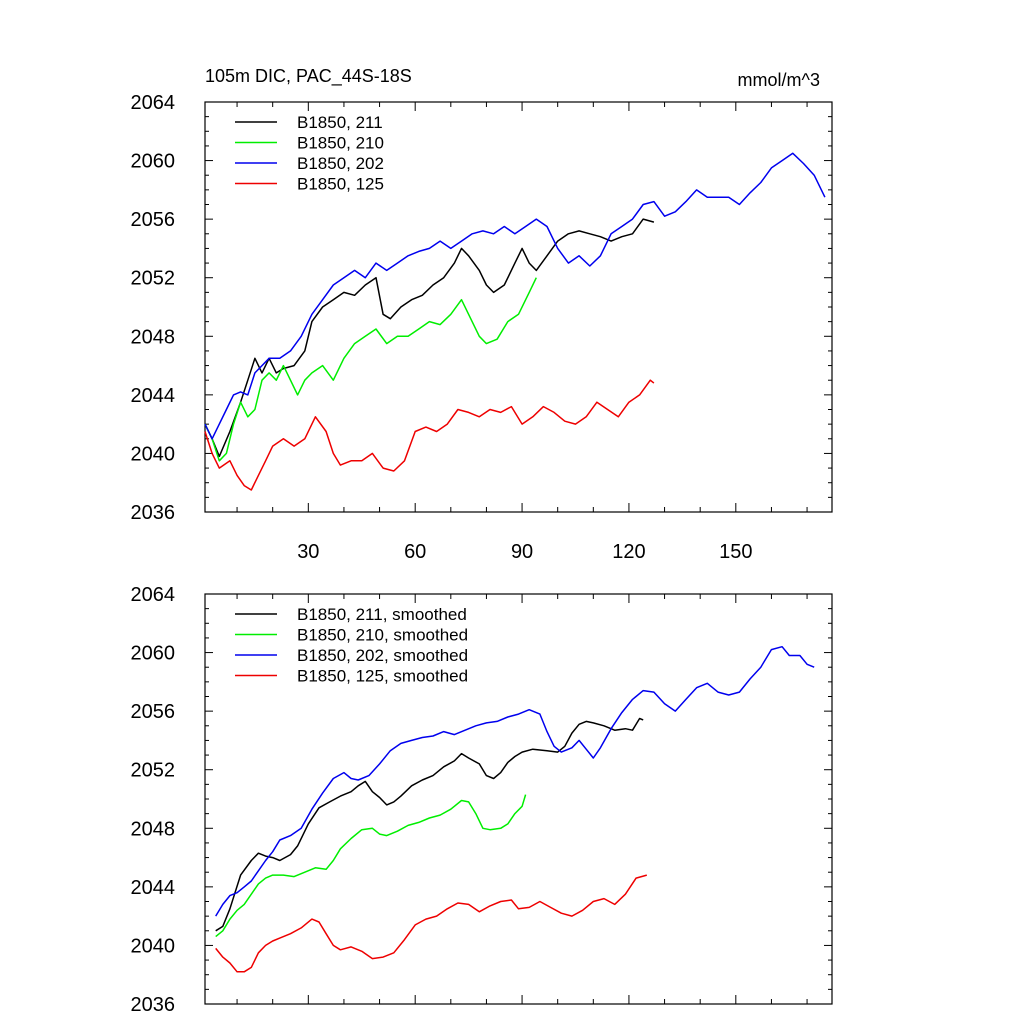  I want to click on series-line-black-smoothed, so click(429, 824).